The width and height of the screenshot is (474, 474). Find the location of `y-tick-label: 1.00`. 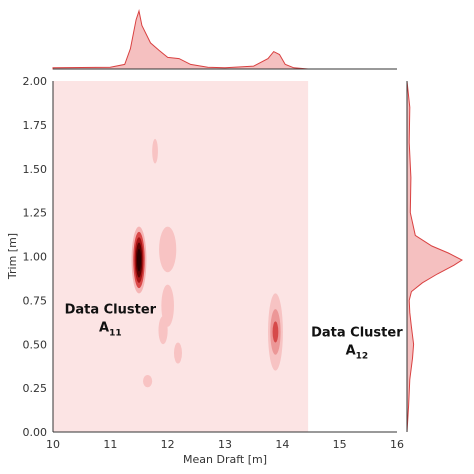

y-tick-label: 1.00 is located at coordinates (35, 257).